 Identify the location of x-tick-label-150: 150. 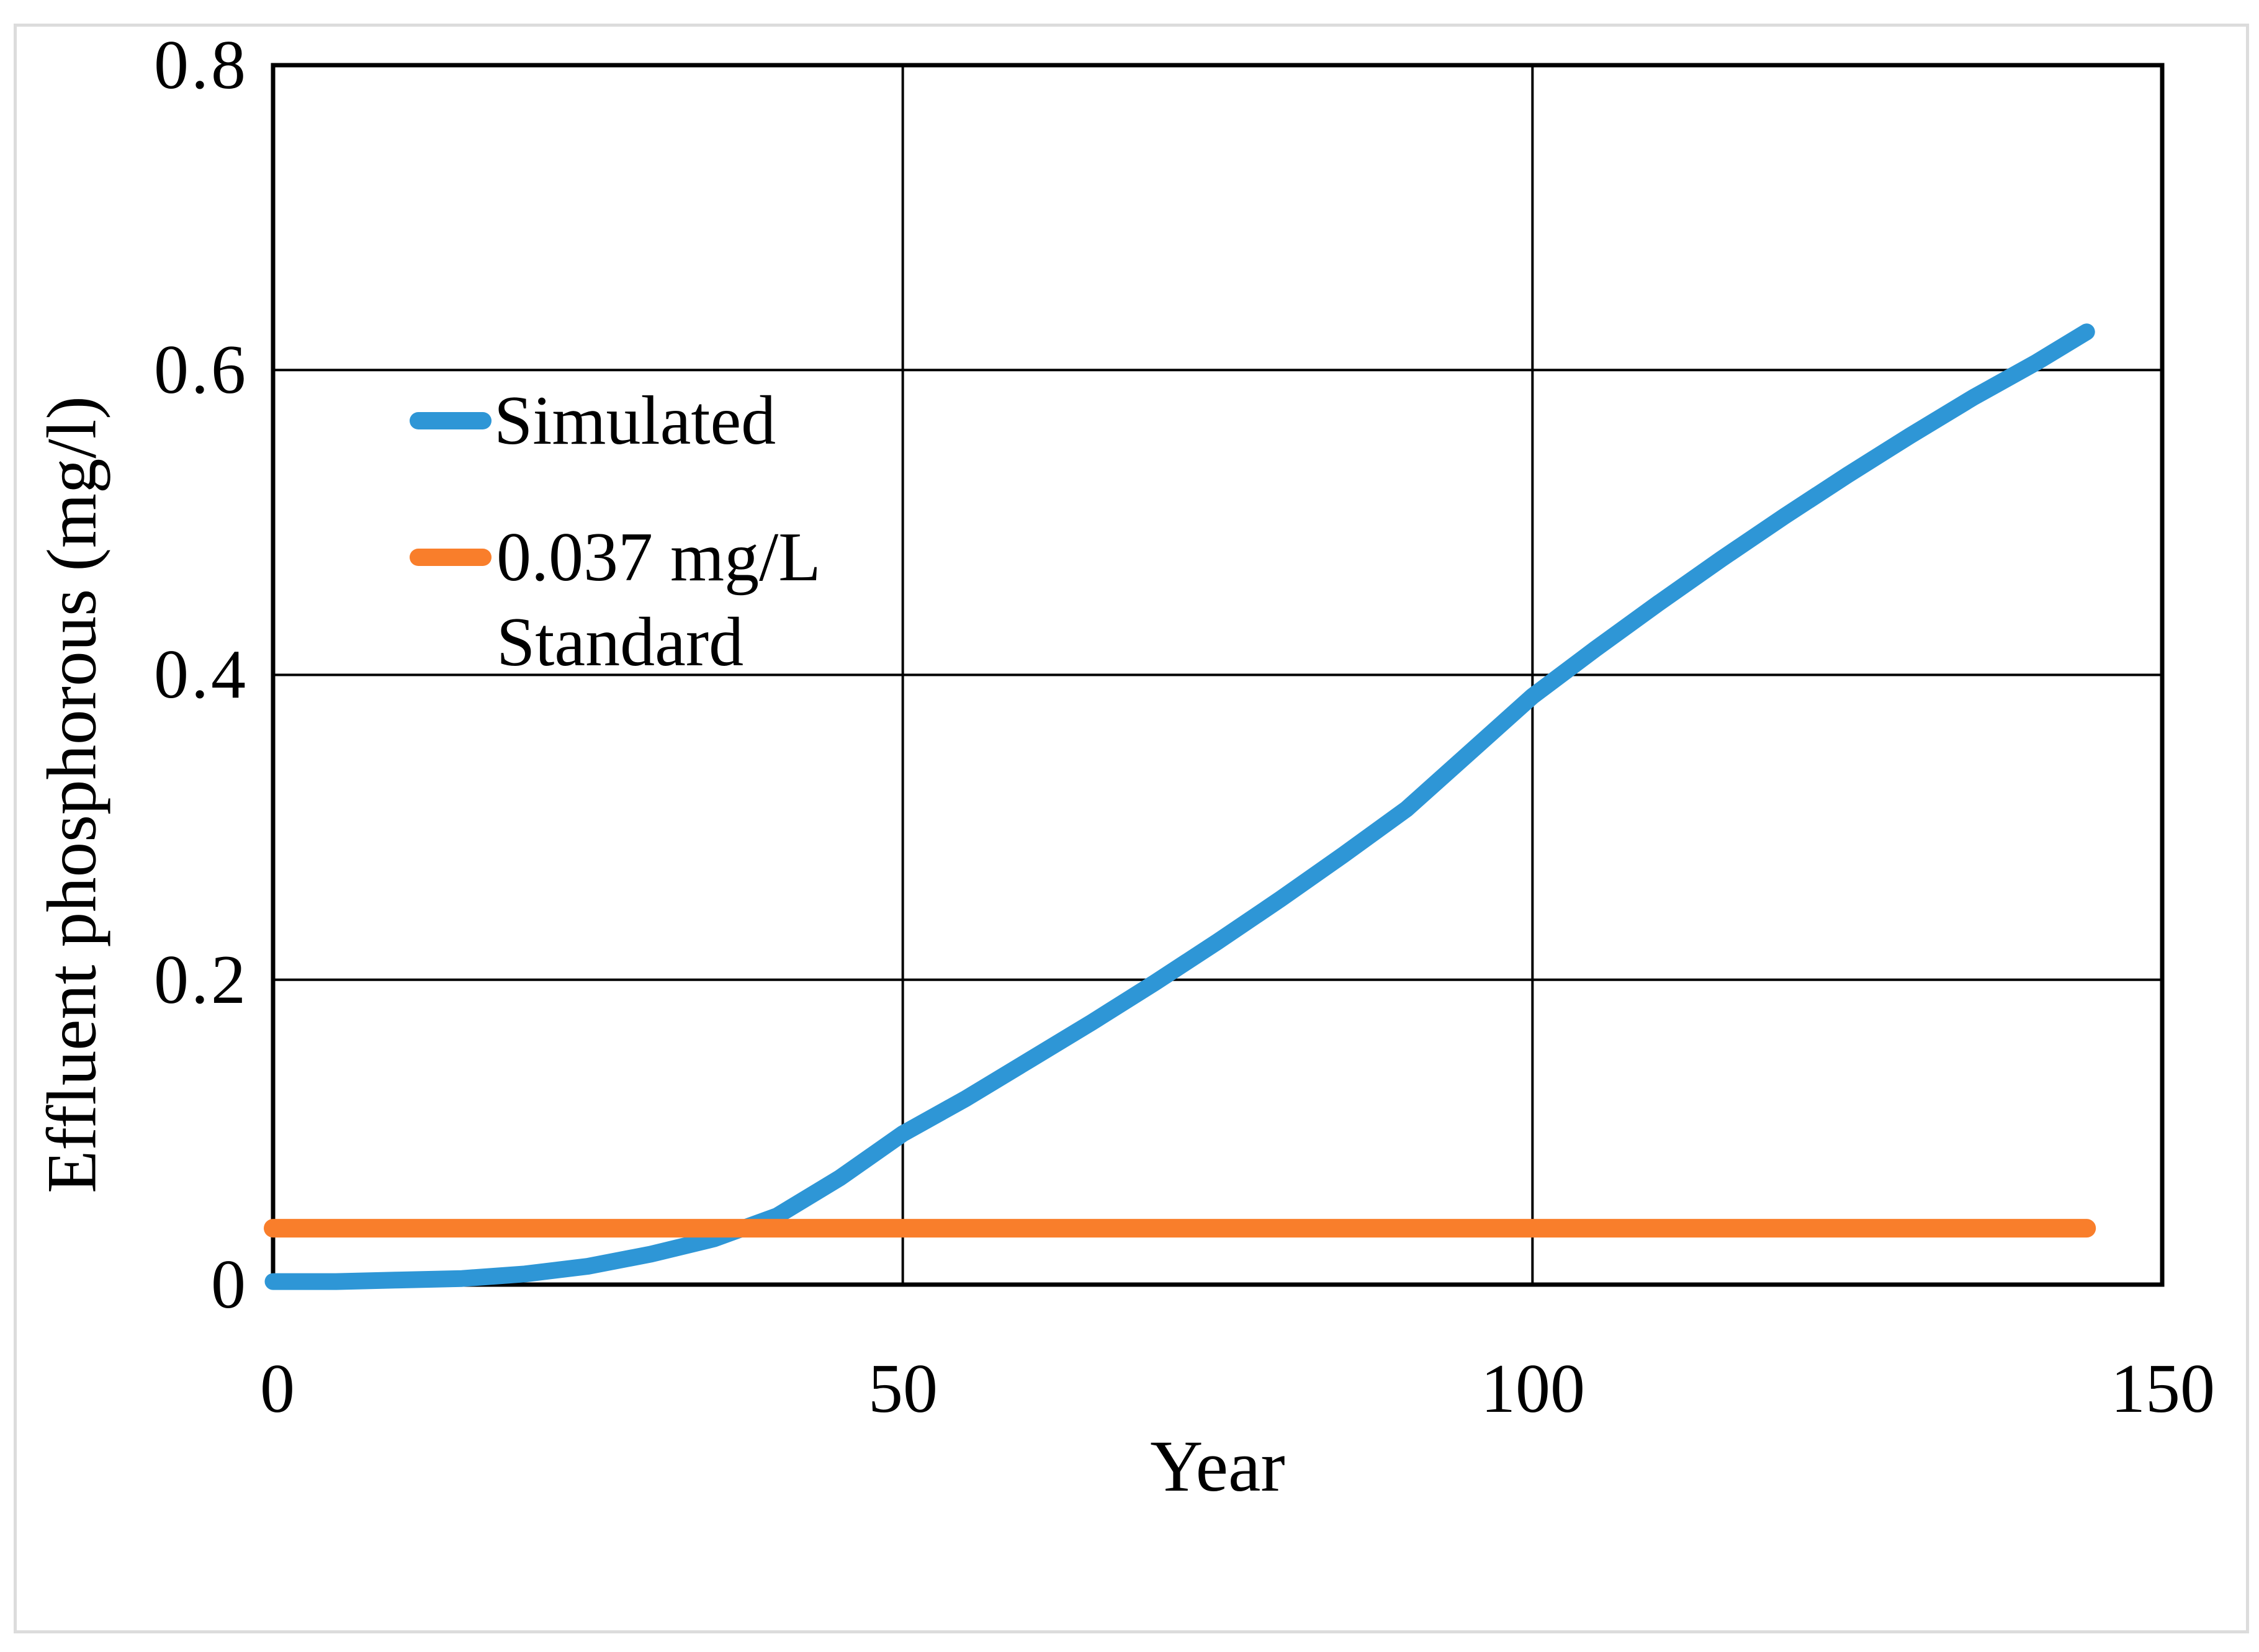
(2163, 1388).